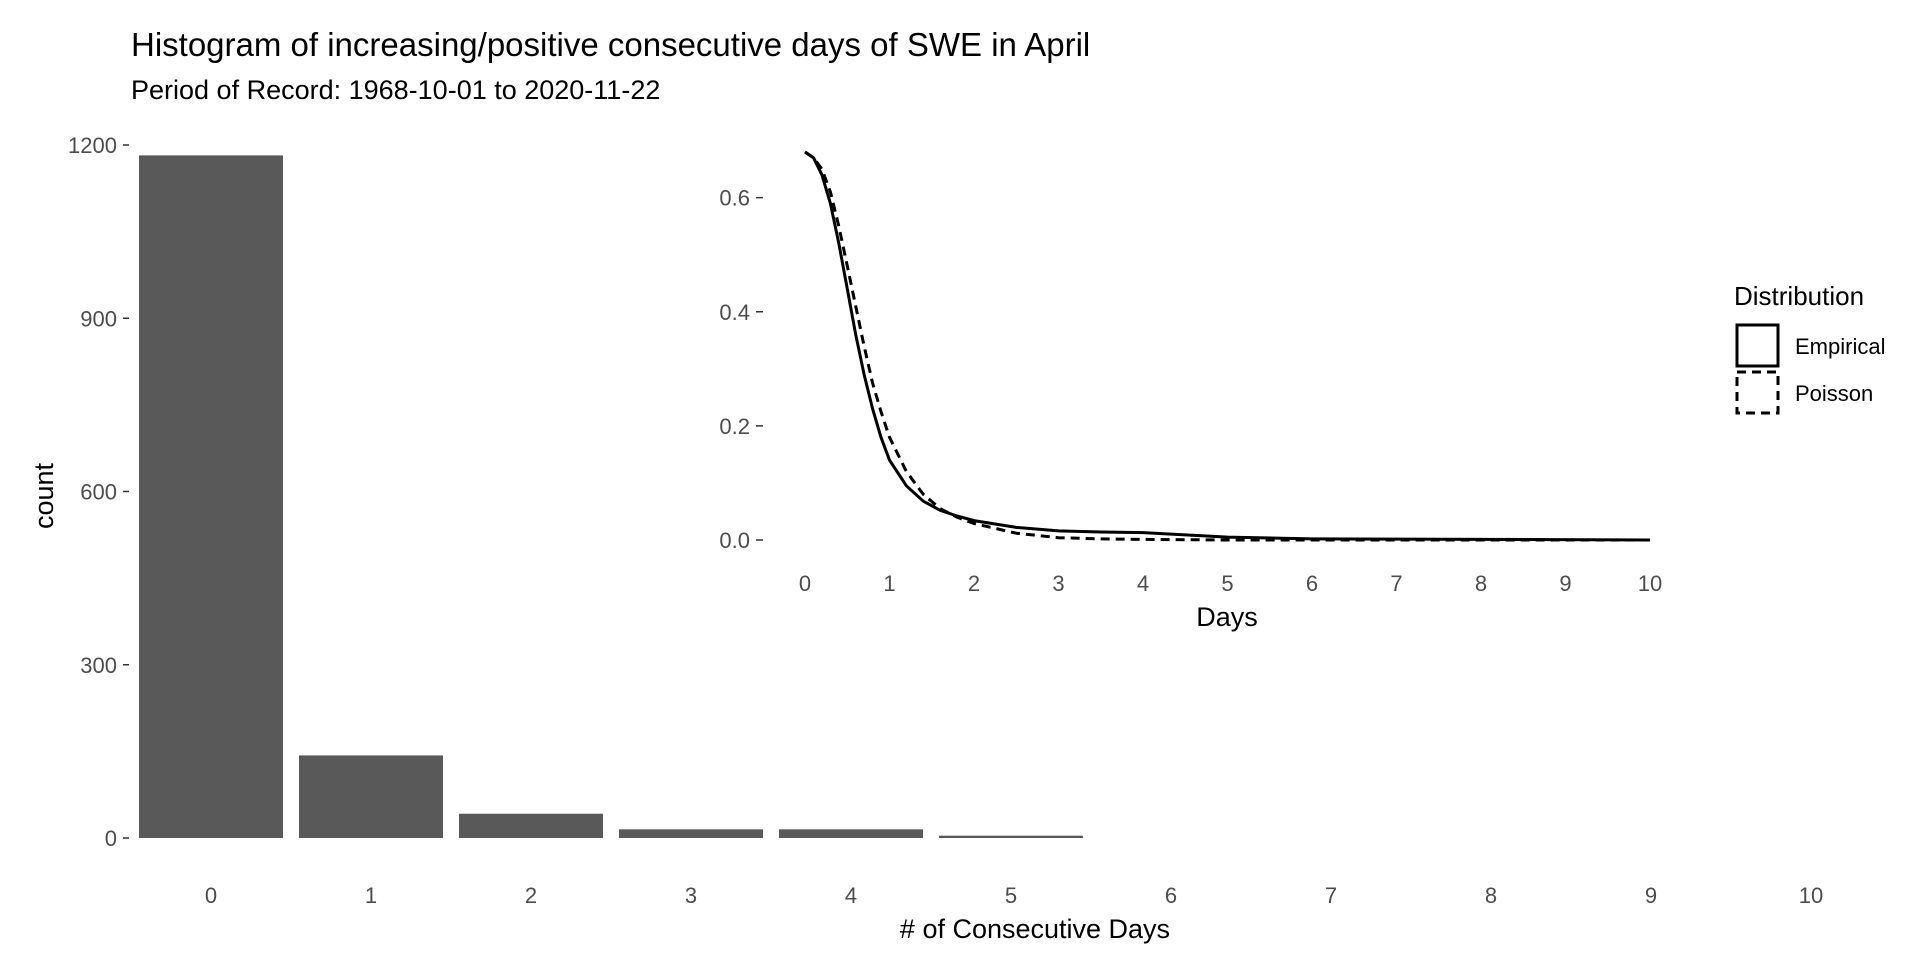  What do you see at coordinates (1035, 929) in the screenshot?
I see `x-axis-title: # of Consecutive Days` at bounding box center [1035, 929].